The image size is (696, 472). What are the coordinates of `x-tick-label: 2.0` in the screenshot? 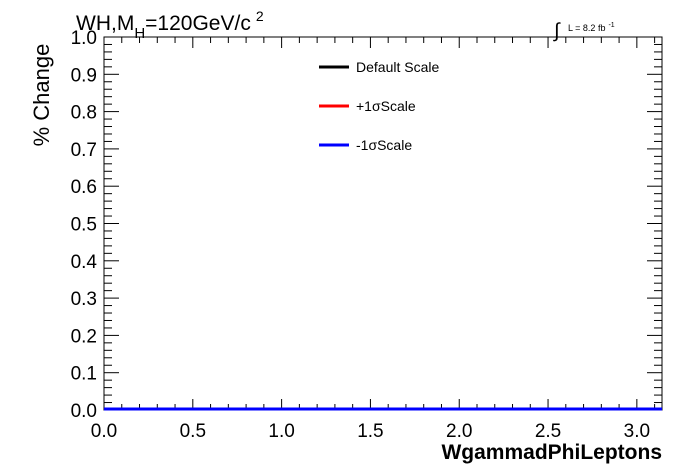 It's located at (459, 431).